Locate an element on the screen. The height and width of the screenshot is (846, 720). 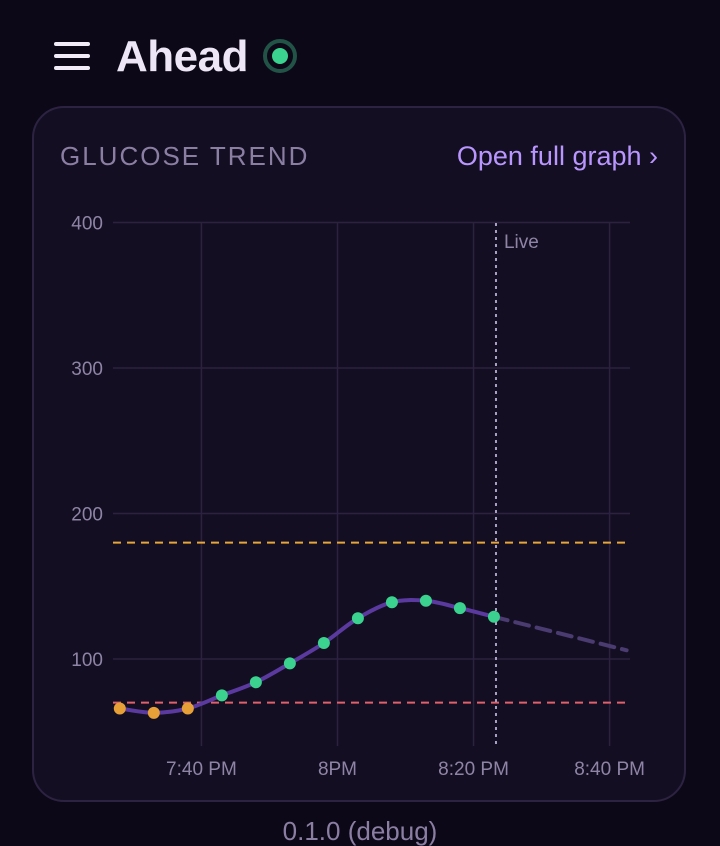
y-tick-label: 200 is located at coordinates (87, 515).